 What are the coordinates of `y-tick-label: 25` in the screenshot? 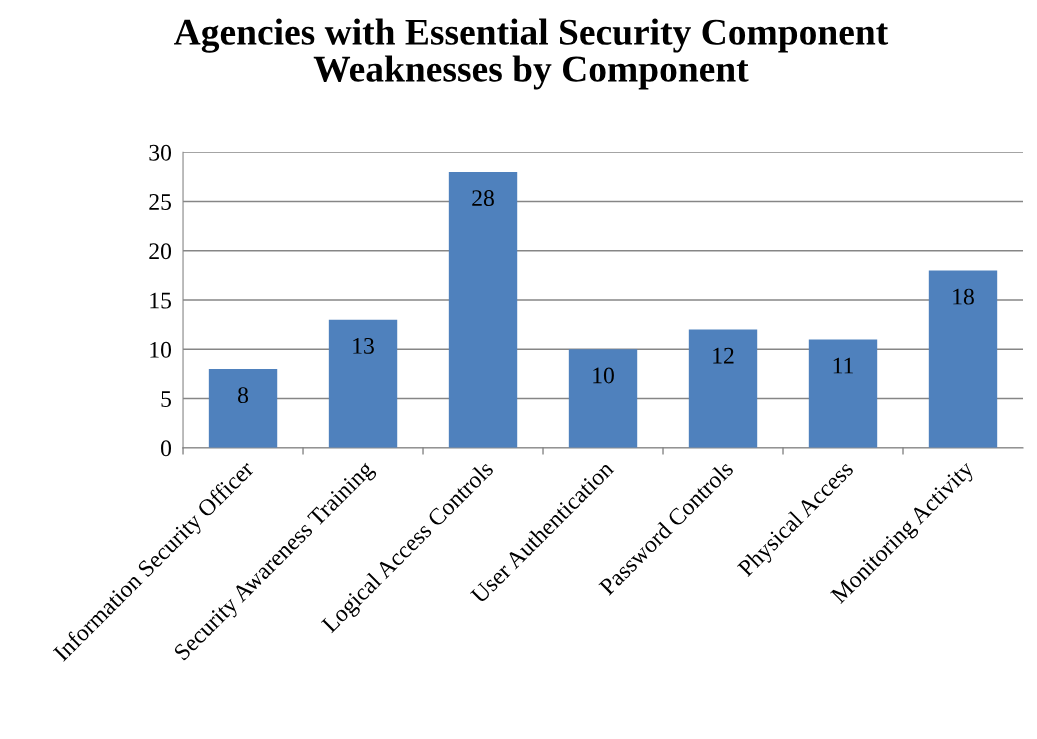 It's located at (160, 202).